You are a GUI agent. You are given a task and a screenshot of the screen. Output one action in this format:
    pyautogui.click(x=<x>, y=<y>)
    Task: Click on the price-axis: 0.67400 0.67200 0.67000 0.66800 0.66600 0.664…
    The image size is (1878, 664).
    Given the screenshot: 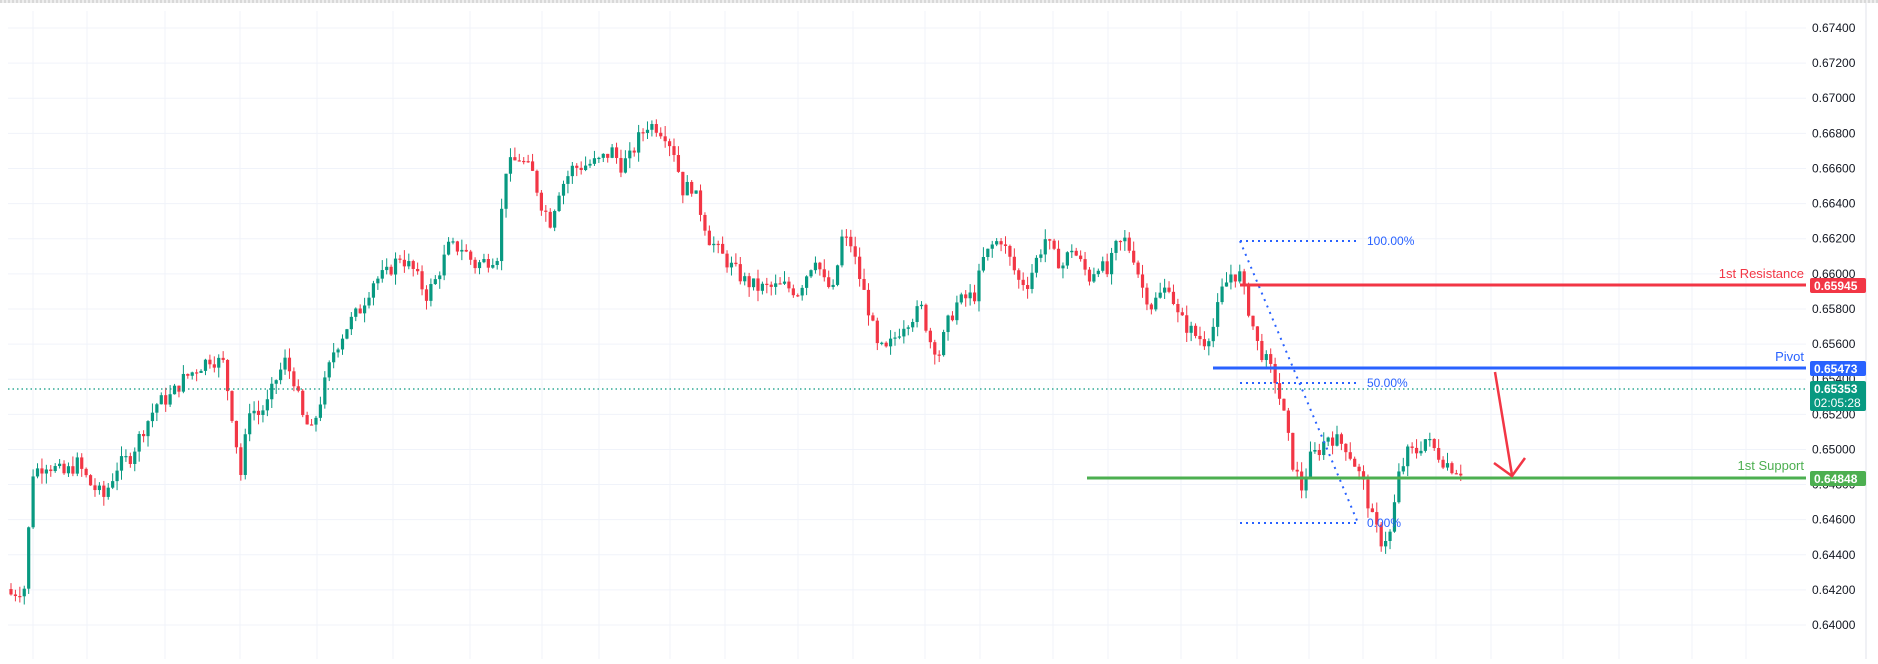 What is the action you would take?
    pyautogui.click(x=1837, y=331)
    